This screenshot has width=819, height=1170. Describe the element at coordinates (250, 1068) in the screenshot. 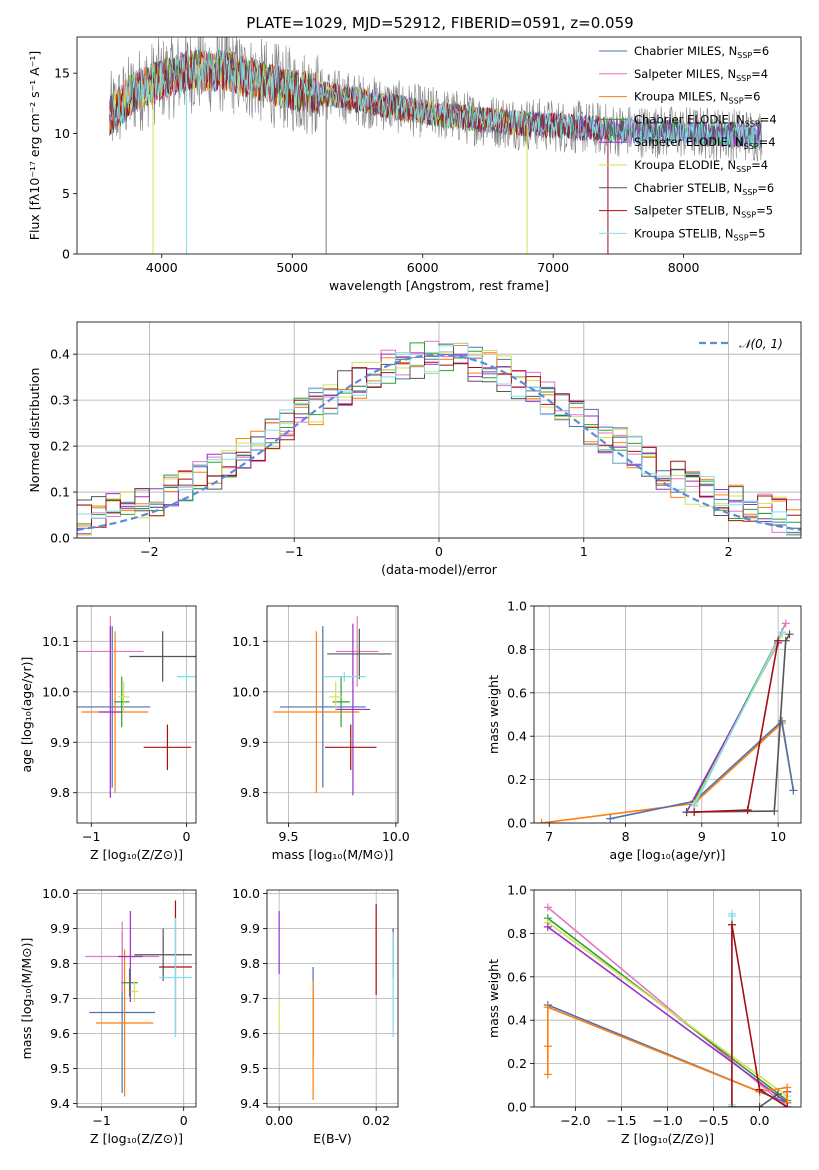

I see `y-tick-label: 9.5` at that location.